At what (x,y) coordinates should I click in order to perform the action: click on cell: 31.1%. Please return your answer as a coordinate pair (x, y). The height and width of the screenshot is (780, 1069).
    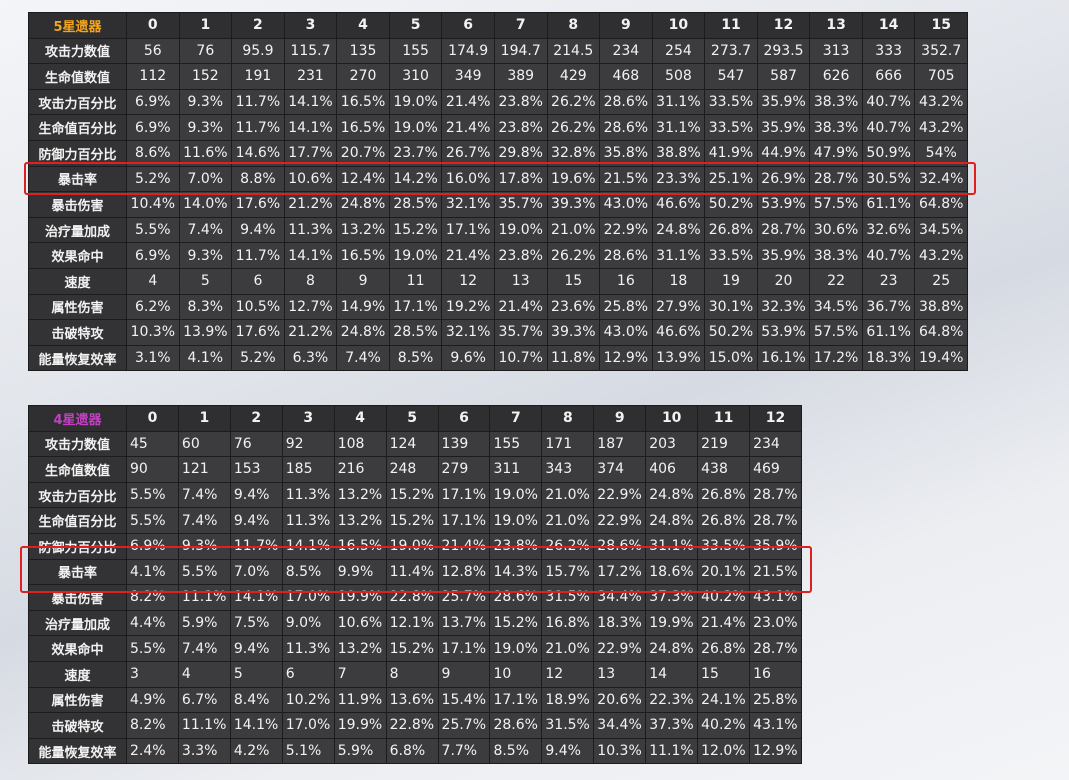
    Looking at the image, I should click on (678, 255).